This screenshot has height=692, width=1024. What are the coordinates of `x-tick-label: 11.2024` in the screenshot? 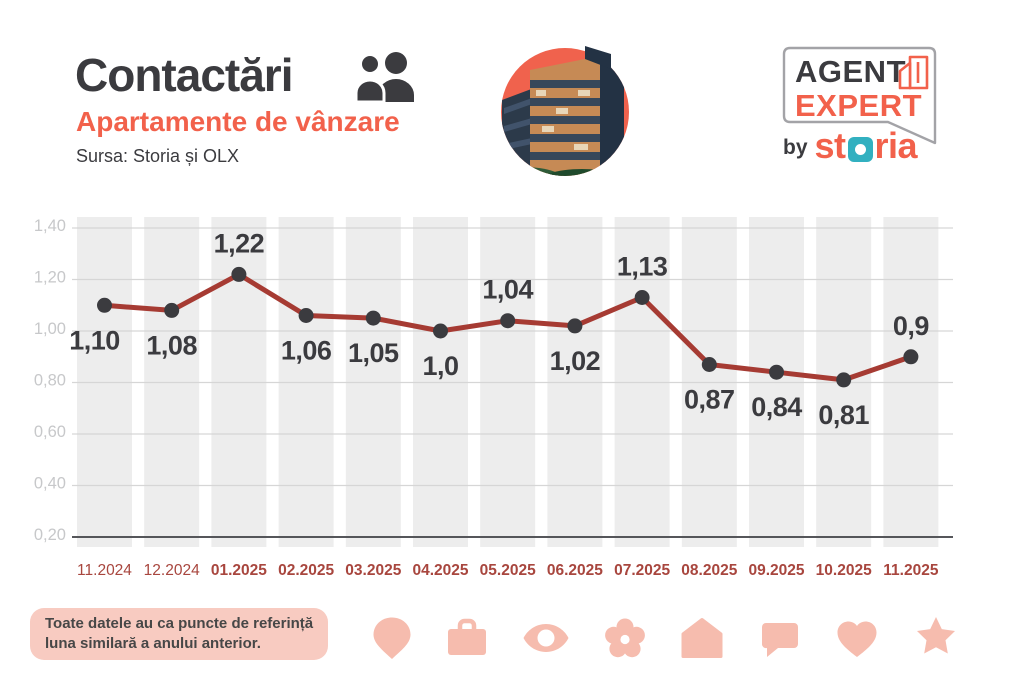 It's located at (104, 570).